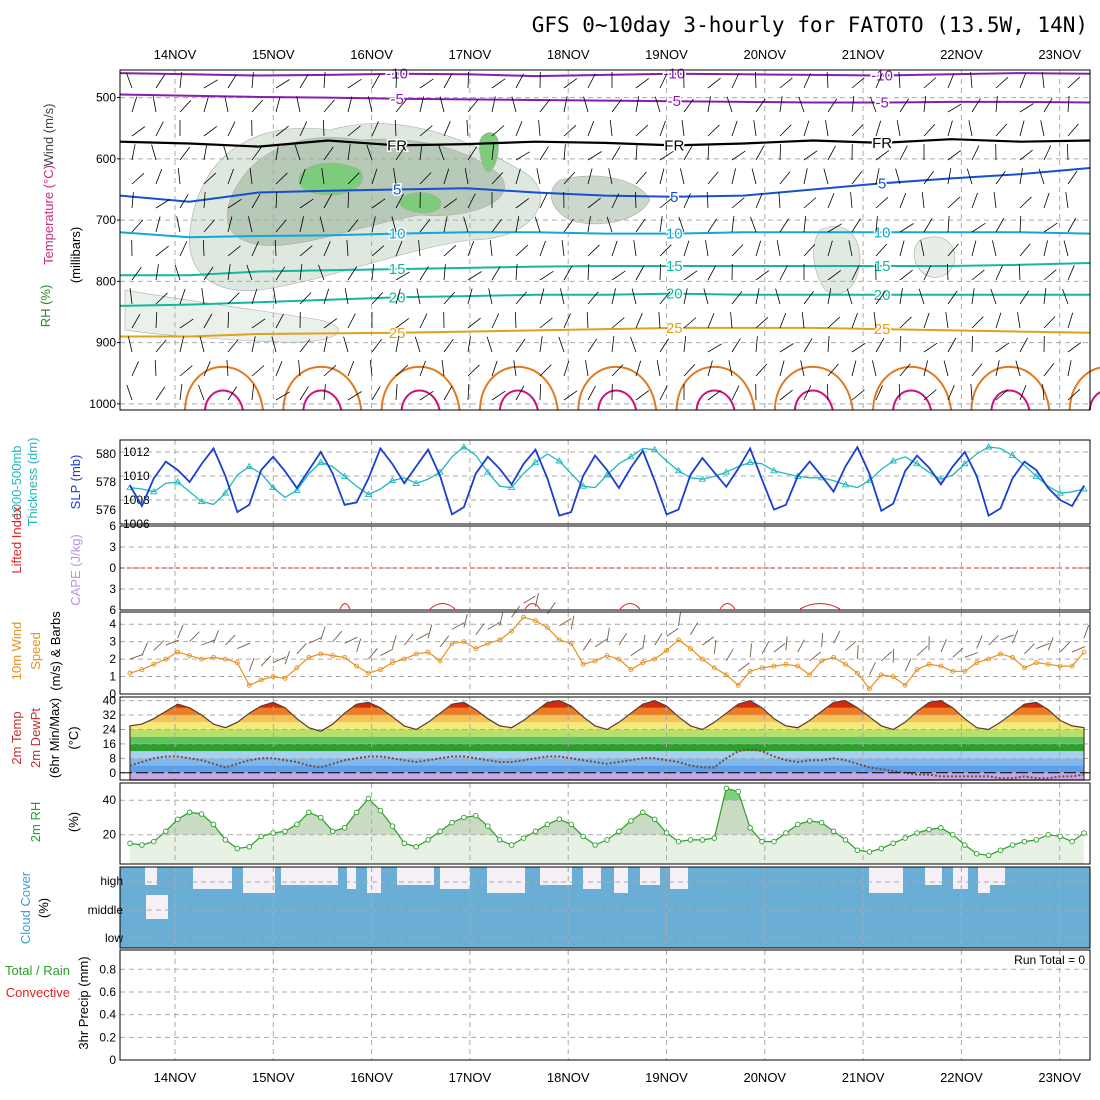 This screenshot has height=1100, width=1100. I want to click on wind10m-panel: 0 1 2 3 4, so click(600, 646).